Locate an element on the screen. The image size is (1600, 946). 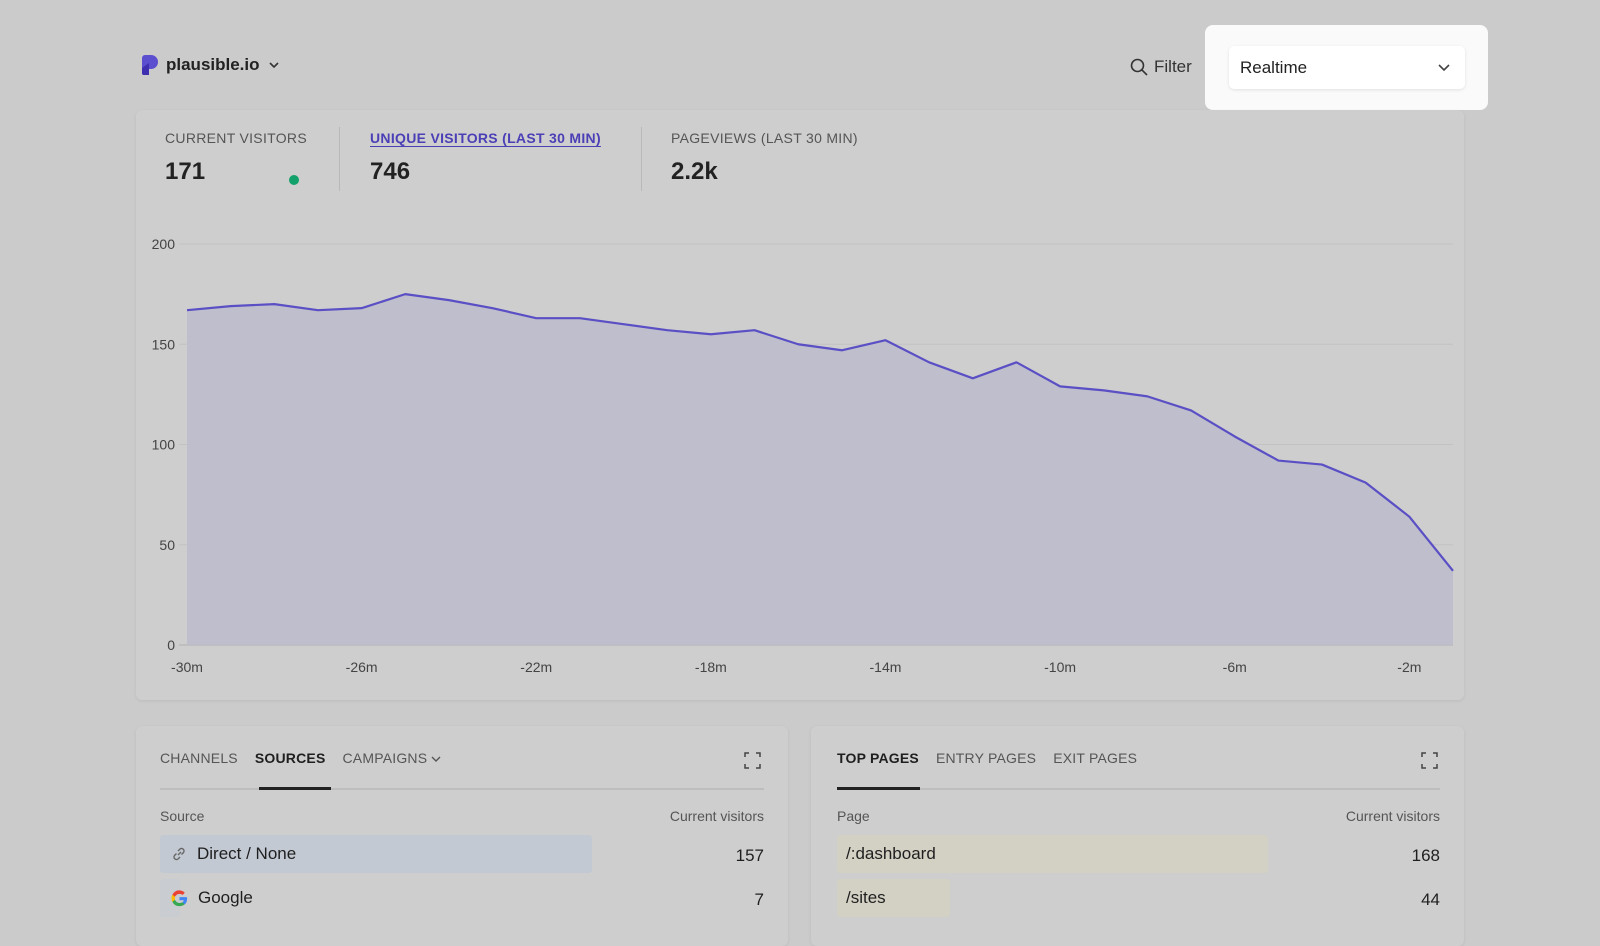
y-tick-label: 150 is located at coordinates (164, 344).